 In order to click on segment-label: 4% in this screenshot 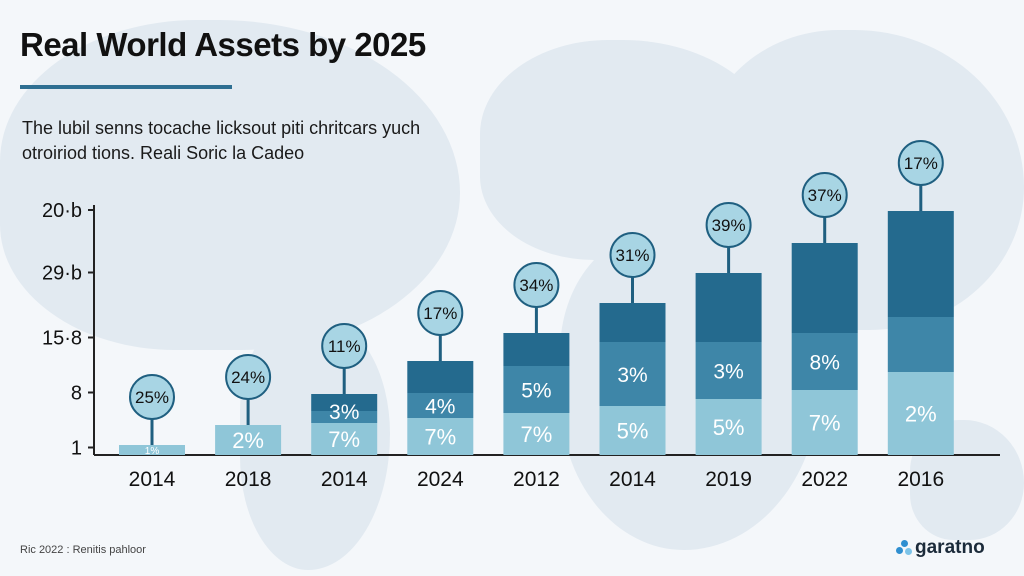, I will do `click(440, 407)`.